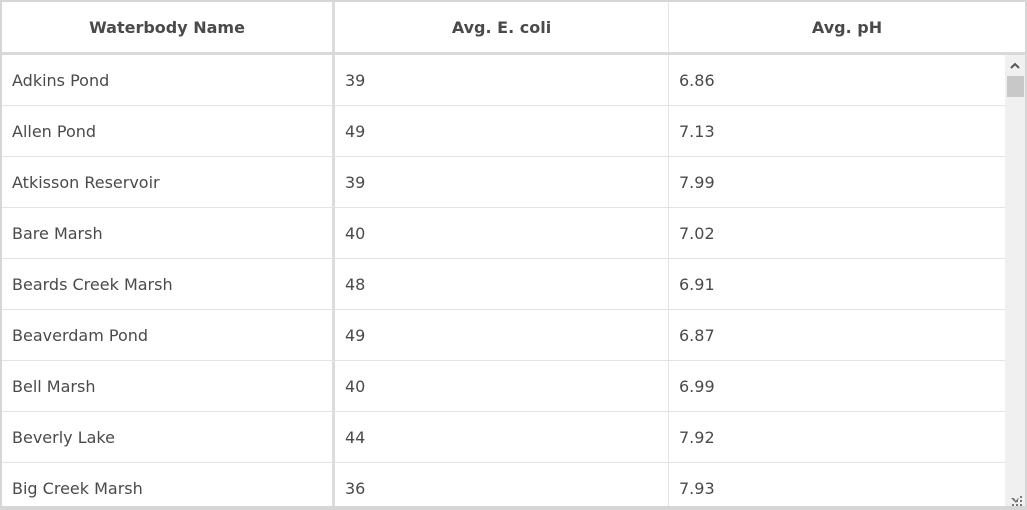  Describe the element at coordinates (1017, 499) in the screenshot. I see `resize-grip-icon` at that location.